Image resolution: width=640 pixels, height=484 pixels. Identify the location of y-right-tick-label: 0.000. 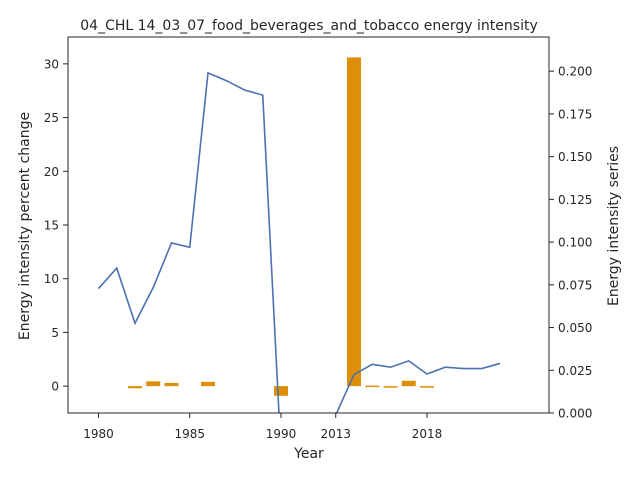
(575, 414).